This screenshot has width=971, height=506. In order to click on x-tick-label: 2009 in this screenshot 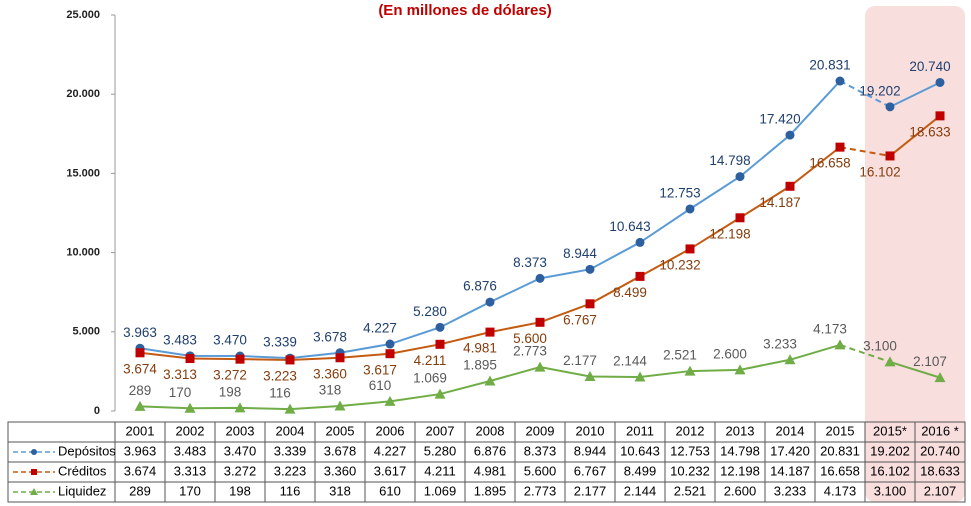, I will do `click(540, 430)`.